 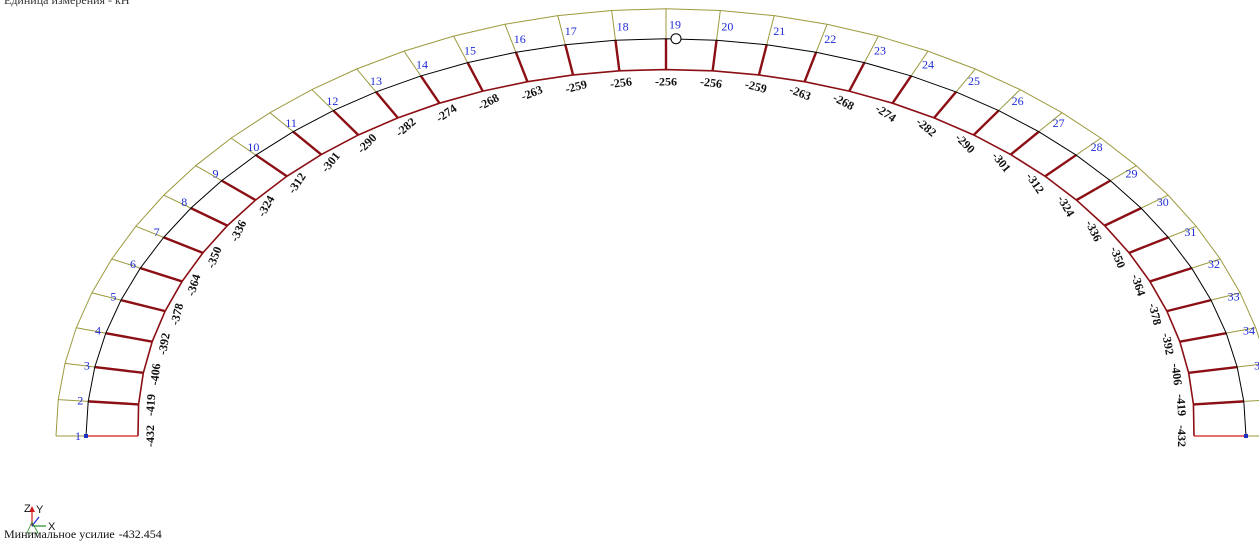 What do you see at coordinates (880, 50) in the screenshot?
I see `node-number-23: 23` at bounding box center [880, 50].